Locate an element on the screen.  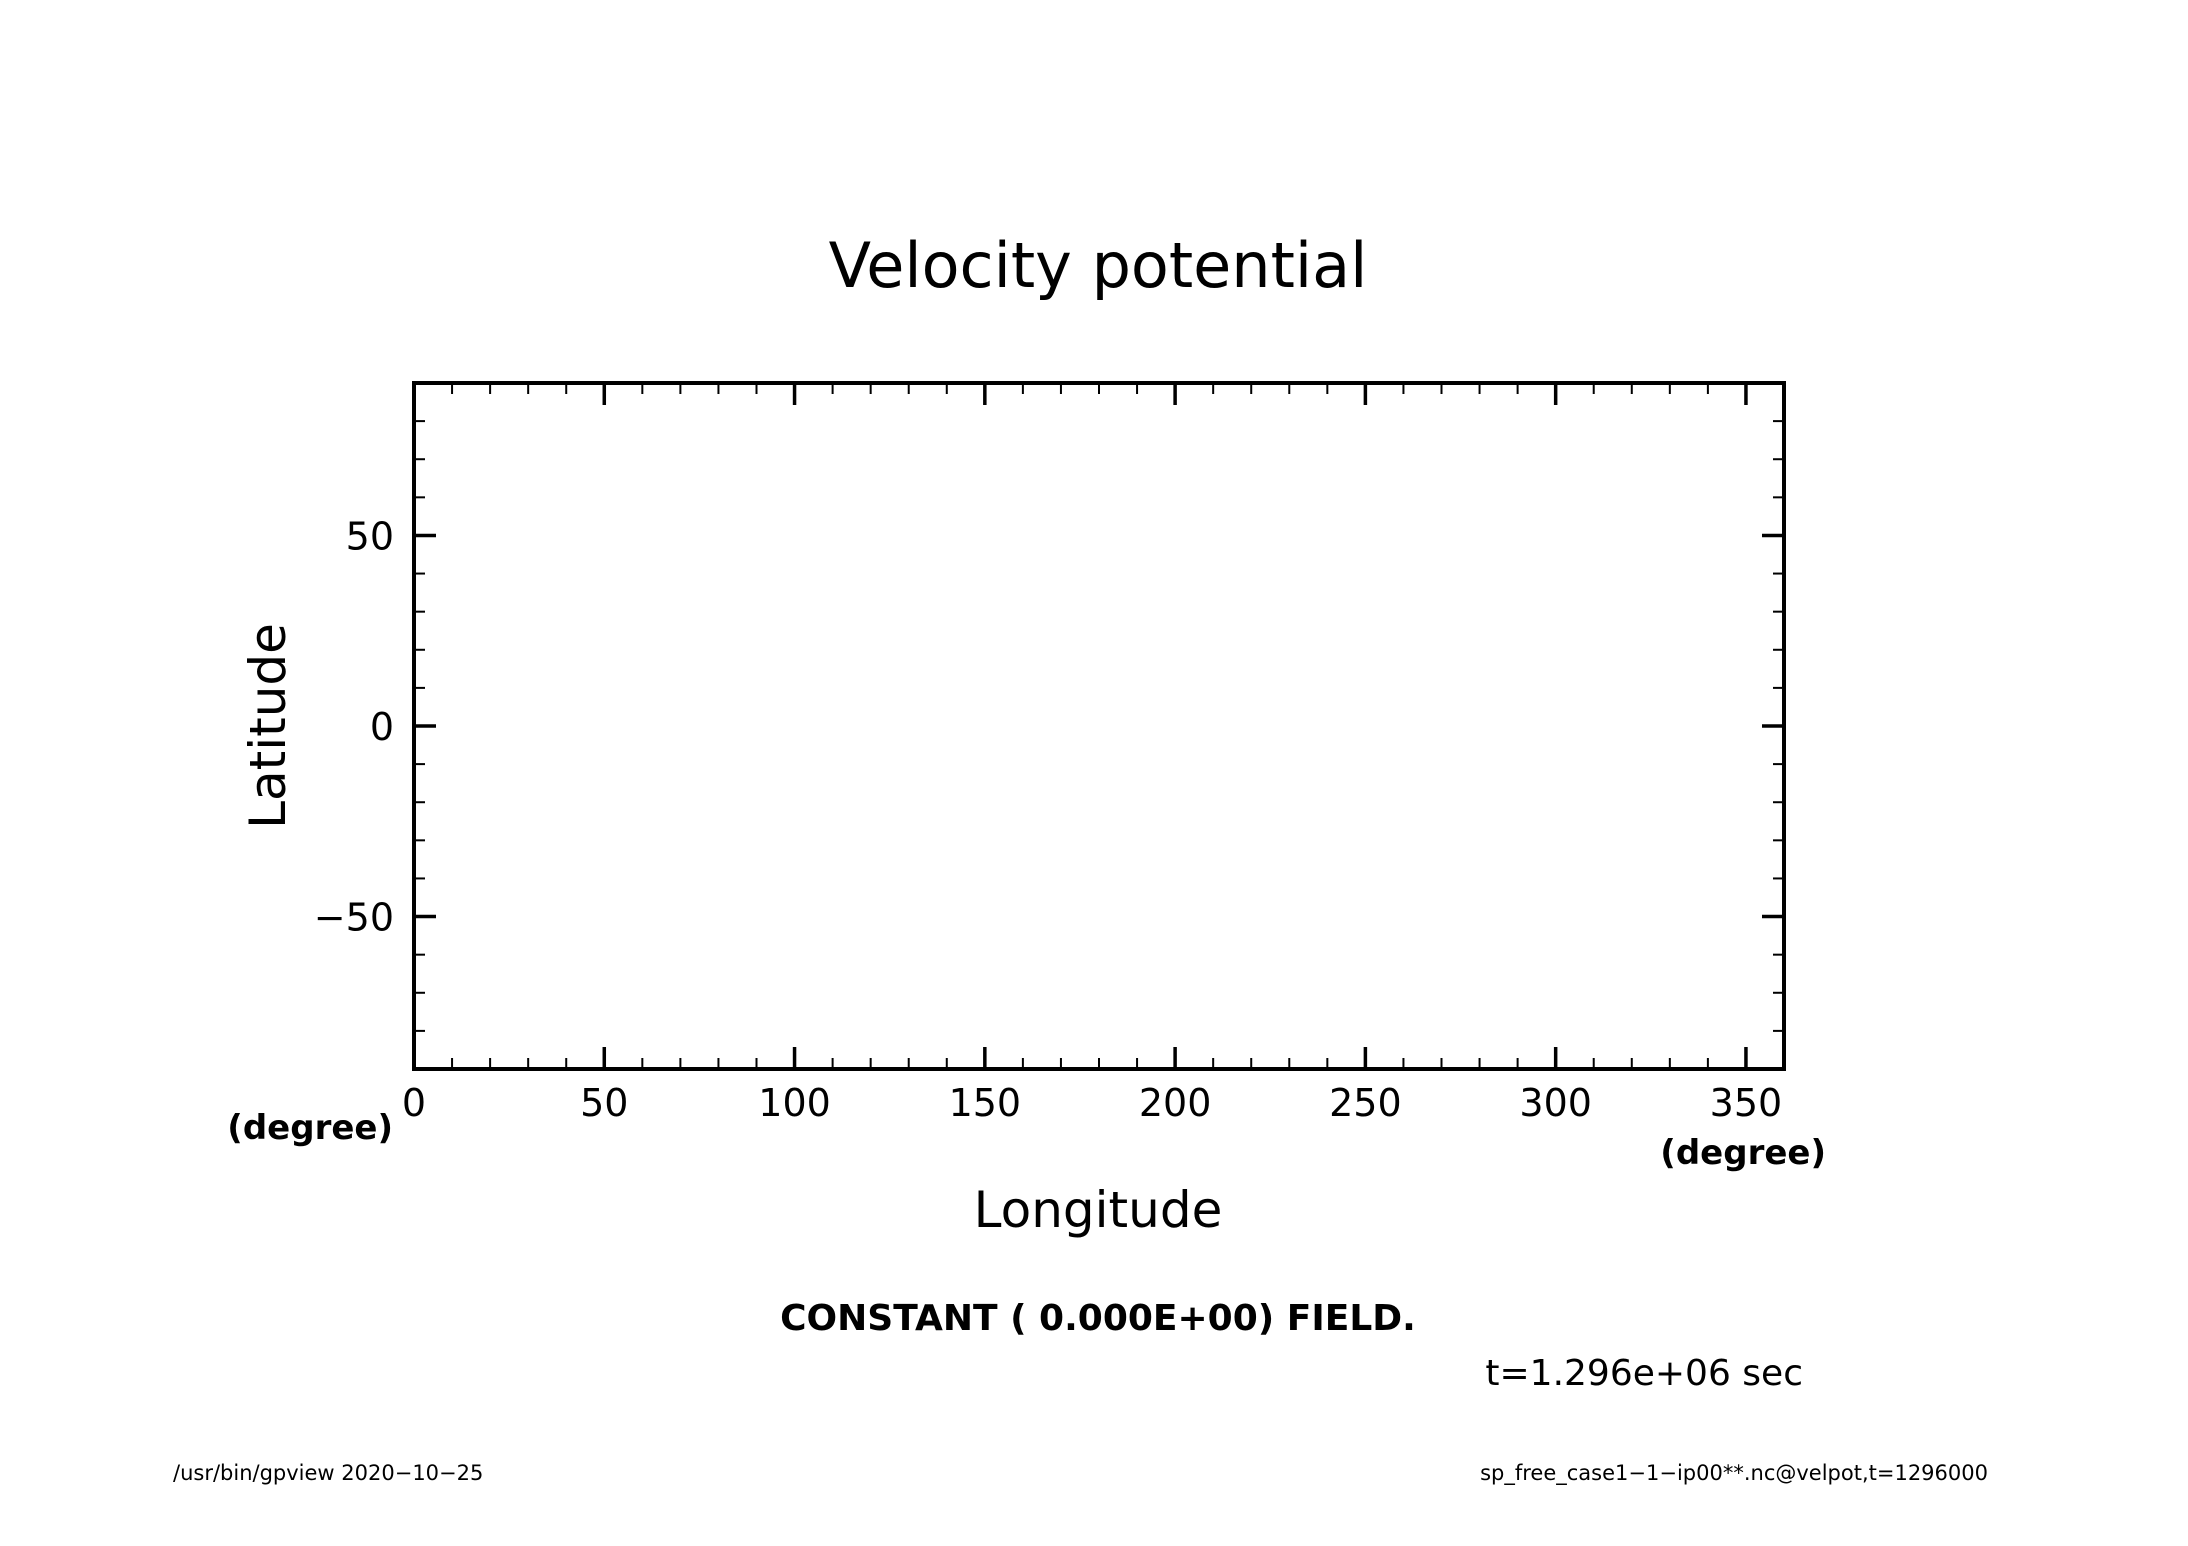
x-axis-unit: (degree) is located at coordinates (1743, 1153).